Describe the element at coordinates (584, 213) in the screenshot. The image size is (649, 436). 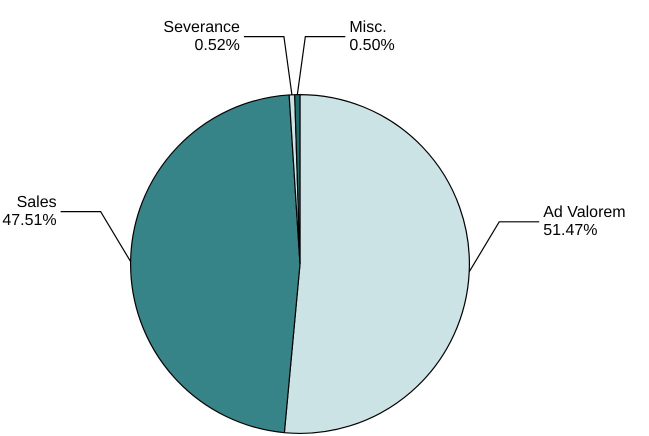
I see `slice-label: Ad Valorem` at that location.